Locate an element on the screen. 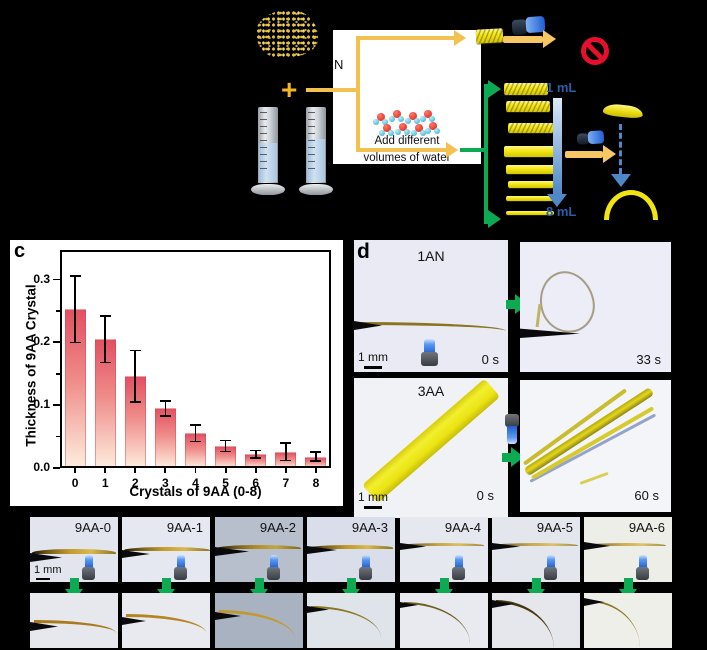  volume-bottom-label: 8 mL is located at coordinates (561, 211).